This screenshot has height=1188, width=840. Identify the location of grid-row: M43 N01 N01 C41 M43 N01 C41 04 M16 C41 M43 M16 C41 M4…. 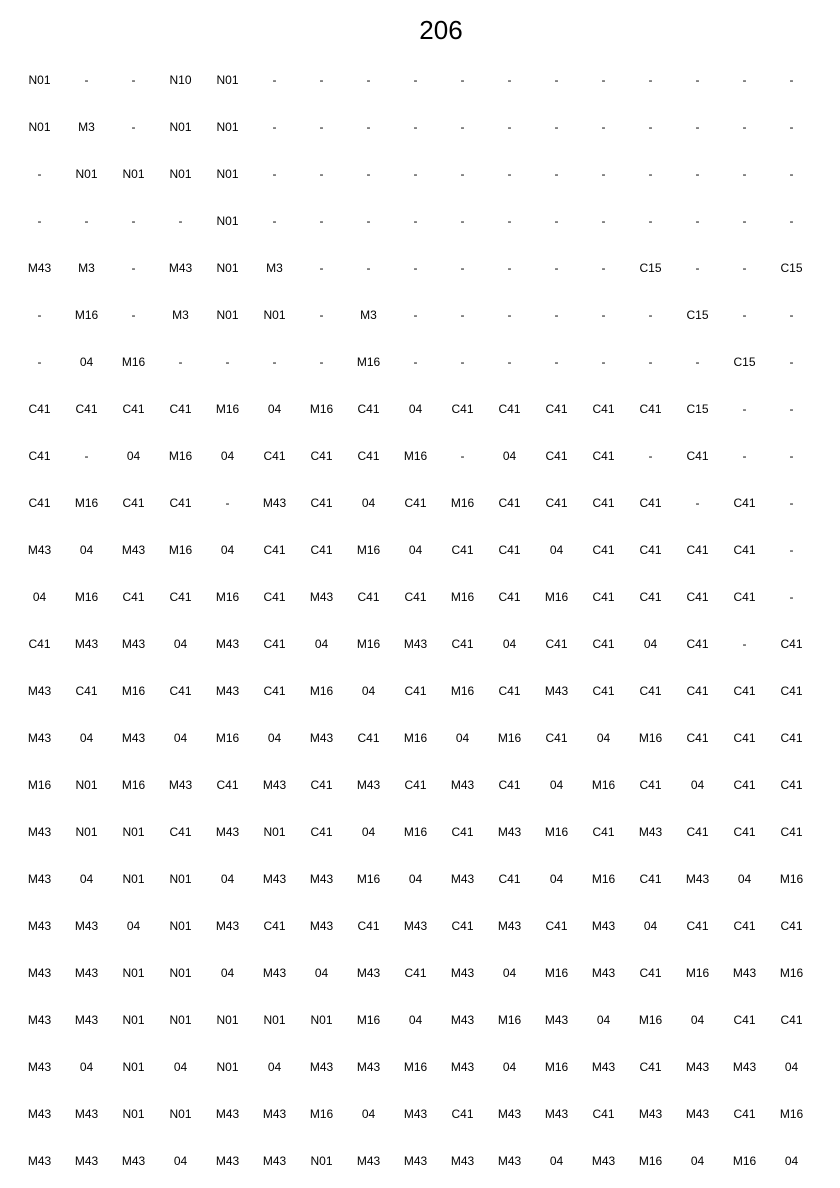
(416, 831).